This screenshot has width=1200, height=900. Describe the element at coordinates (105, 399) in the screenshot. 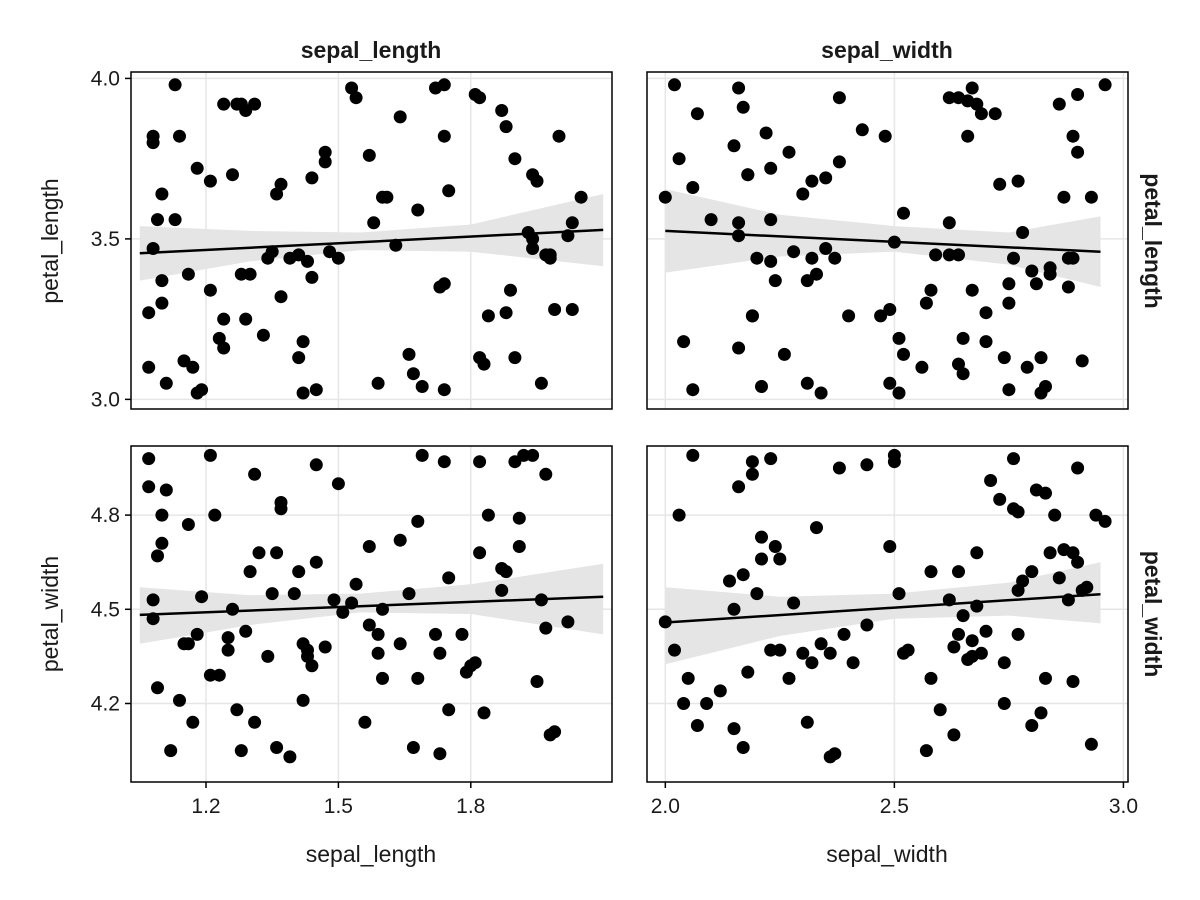

I see `y-tick-label: 3.0` at that location.